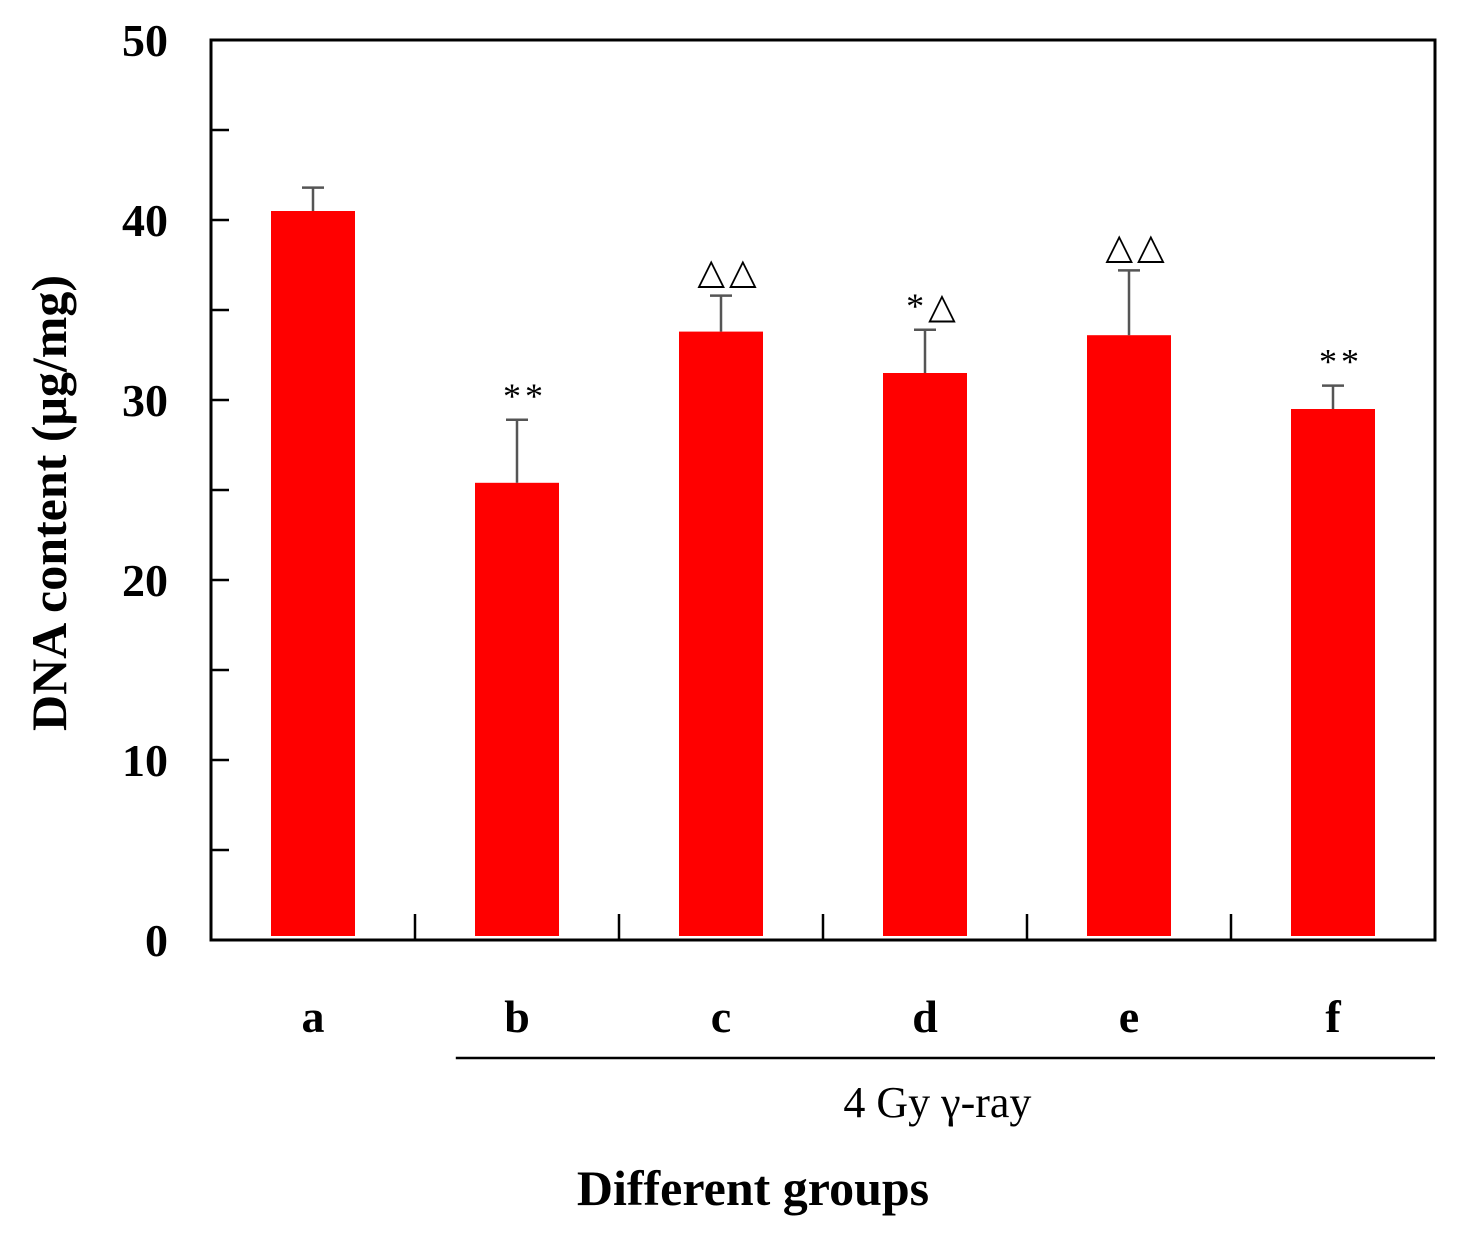 This screenshot has width=1471, height=1234. Describe the element at coordinates (1341, 362) in the screenshot. I see `annotation-f: **` at that location.